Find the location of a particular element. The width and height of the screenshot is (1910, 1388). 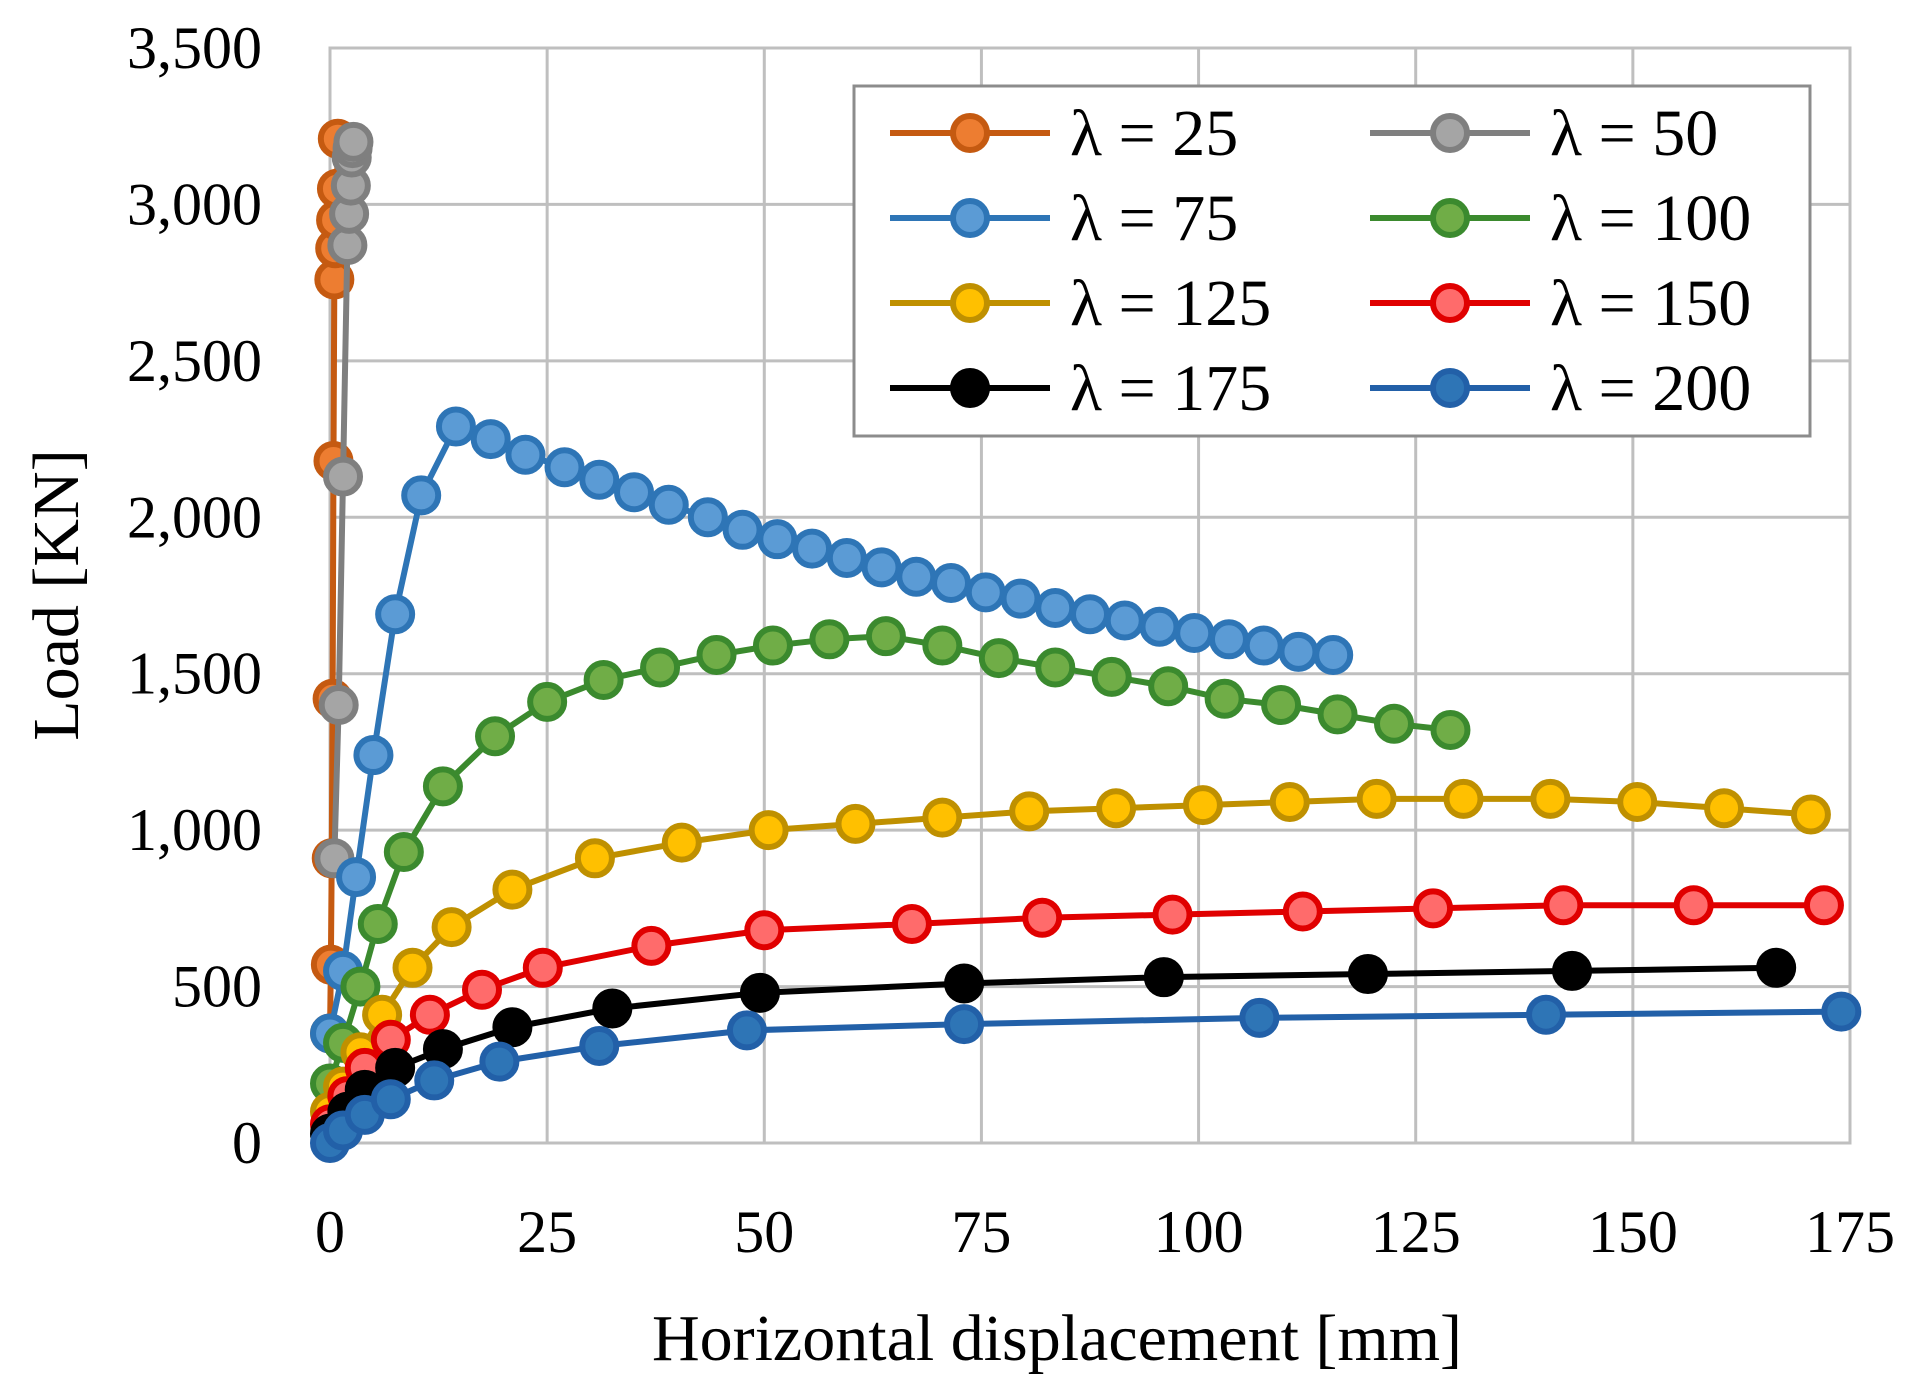

y-tick-label: 1,000 is located at coordinates (194, 830).